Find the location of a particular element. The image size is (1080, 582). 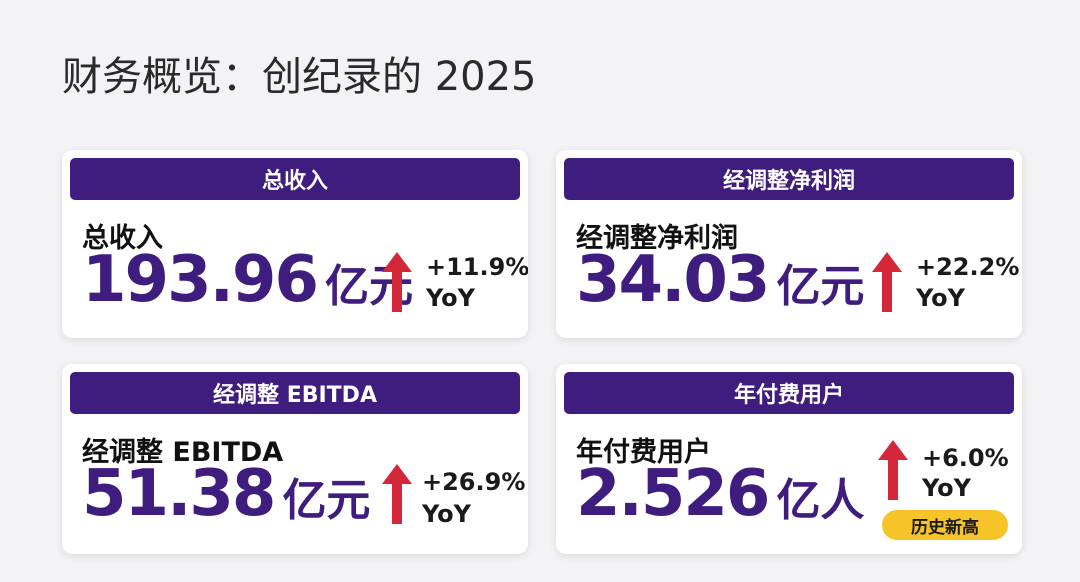

metric-card-annual-paying-users: 年付费用户 年付费用户 2.526 亿人 +6.0% YoY 历史新高 is located at coordinates (789, 459).